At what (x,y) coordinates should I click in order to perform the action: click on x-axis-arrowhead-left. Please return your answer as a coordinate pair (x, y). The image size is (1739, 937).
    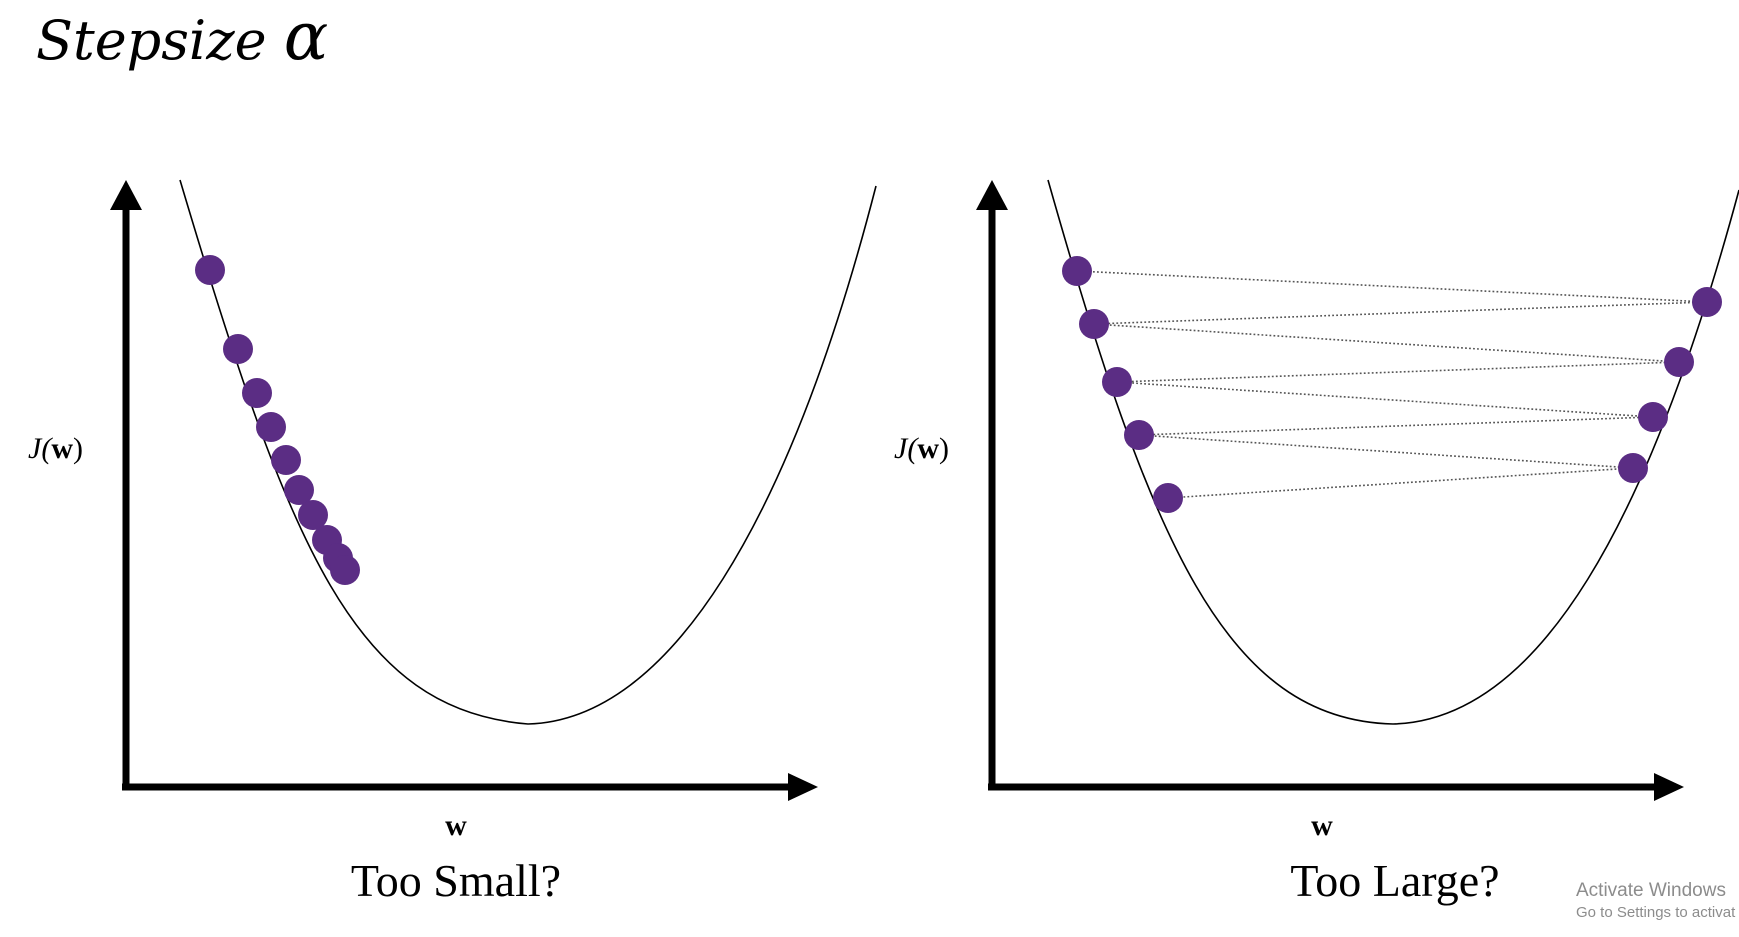
    Looking at the image, I should click on (803, 787).